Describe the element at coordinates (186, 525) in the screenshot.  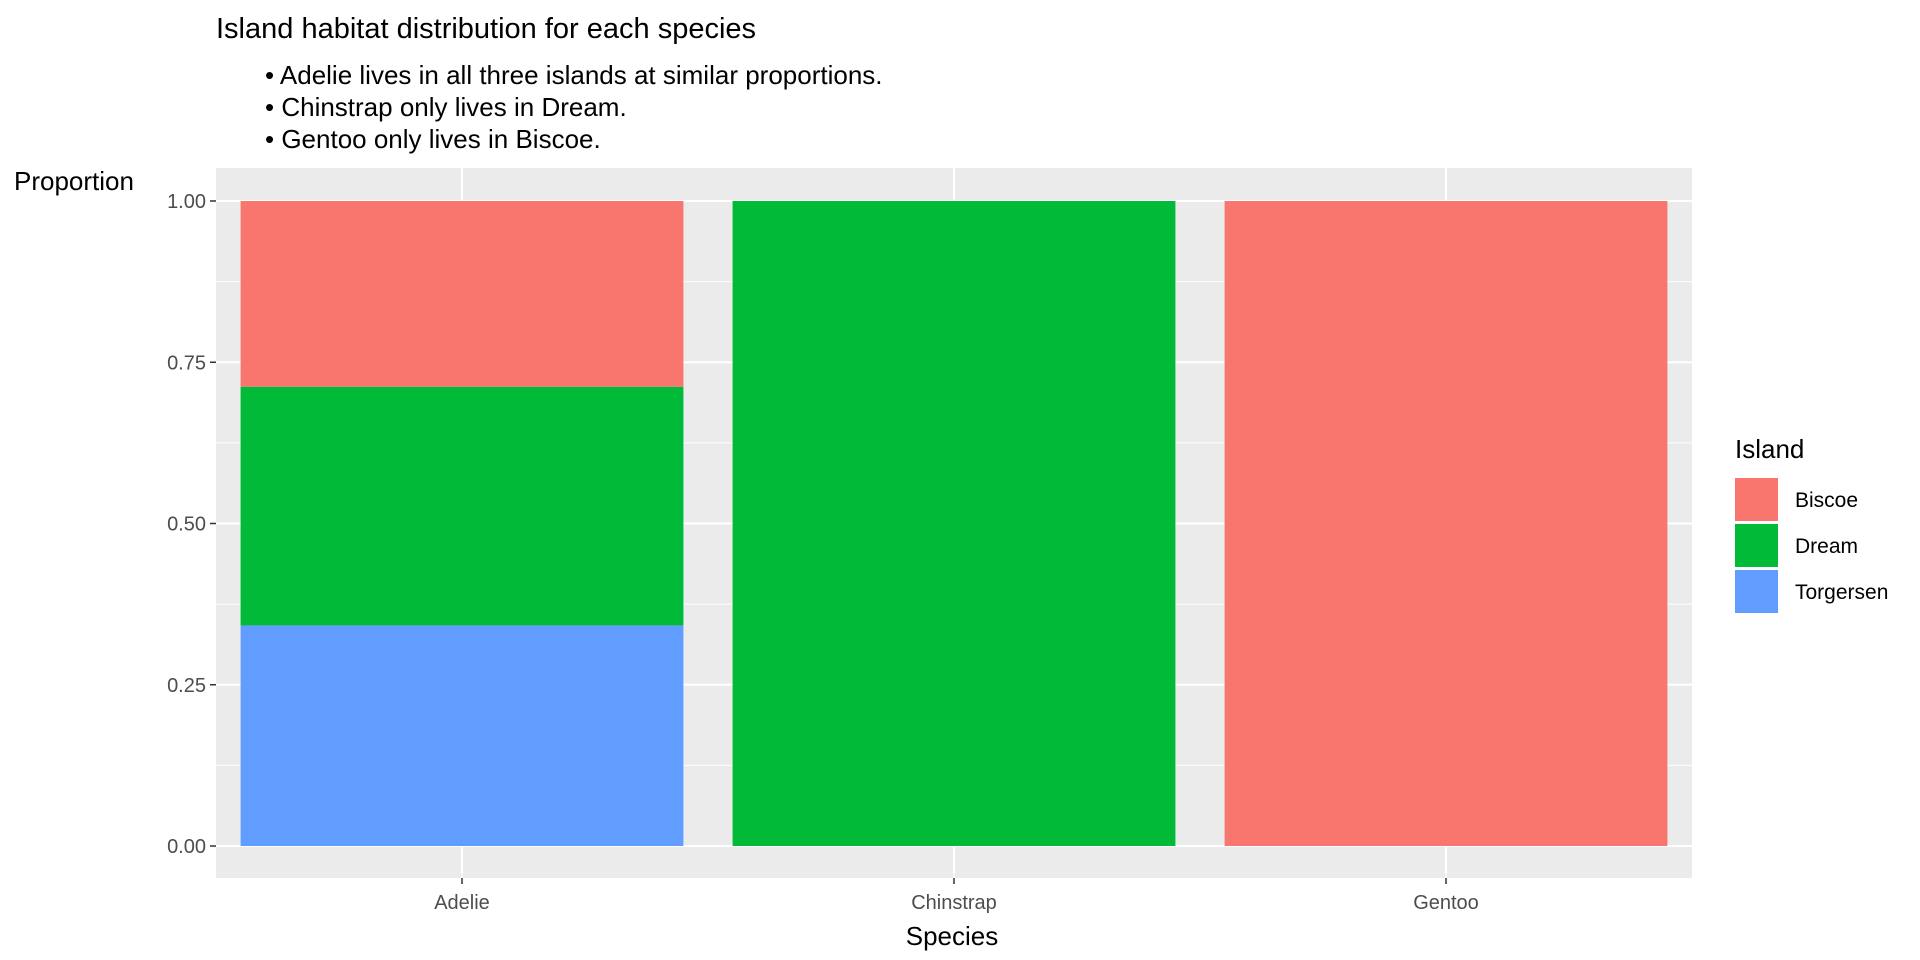
I see `y-tick-label: 0.50` at that location.